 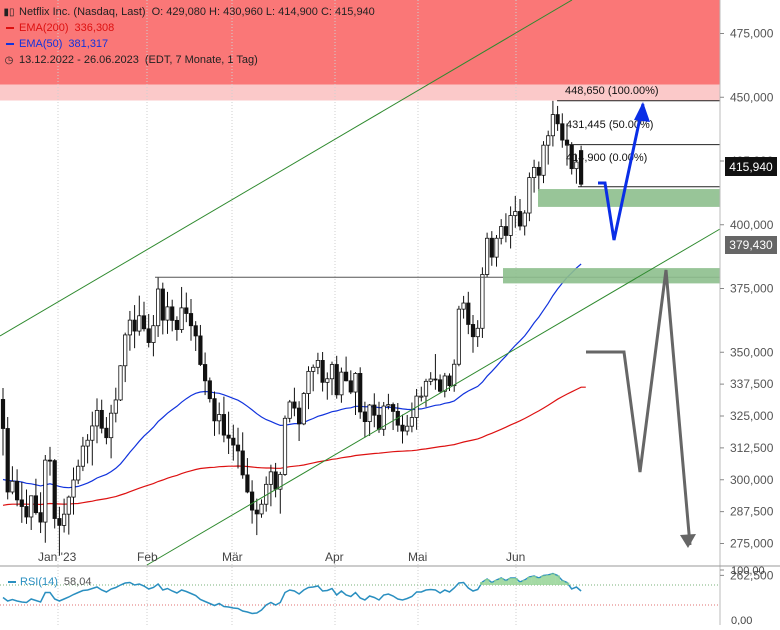 I want to click on instrument-name: Netflix Inc. (Nasdaq, Last), so click(x=82, y=12).